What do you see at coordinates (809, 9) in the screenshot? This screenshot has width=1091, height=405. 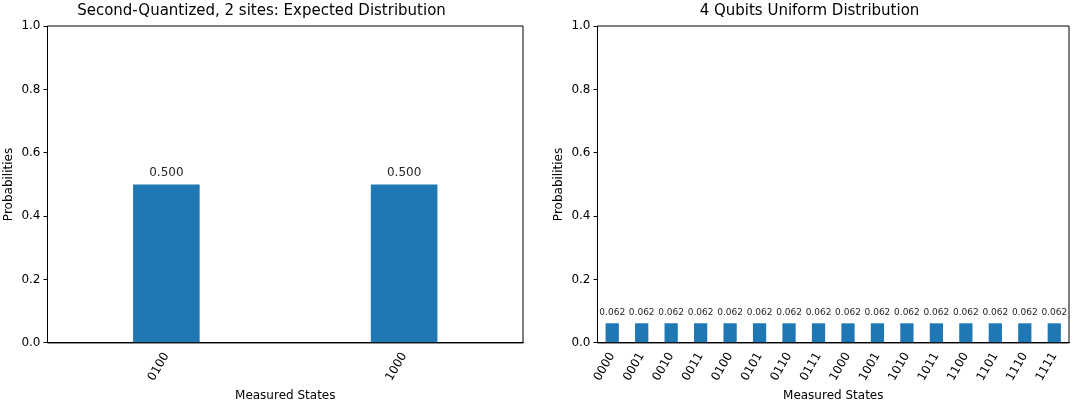 I see `chart-title: 4 Qubits Uniform Distribution` at bounding box center [809, 9].